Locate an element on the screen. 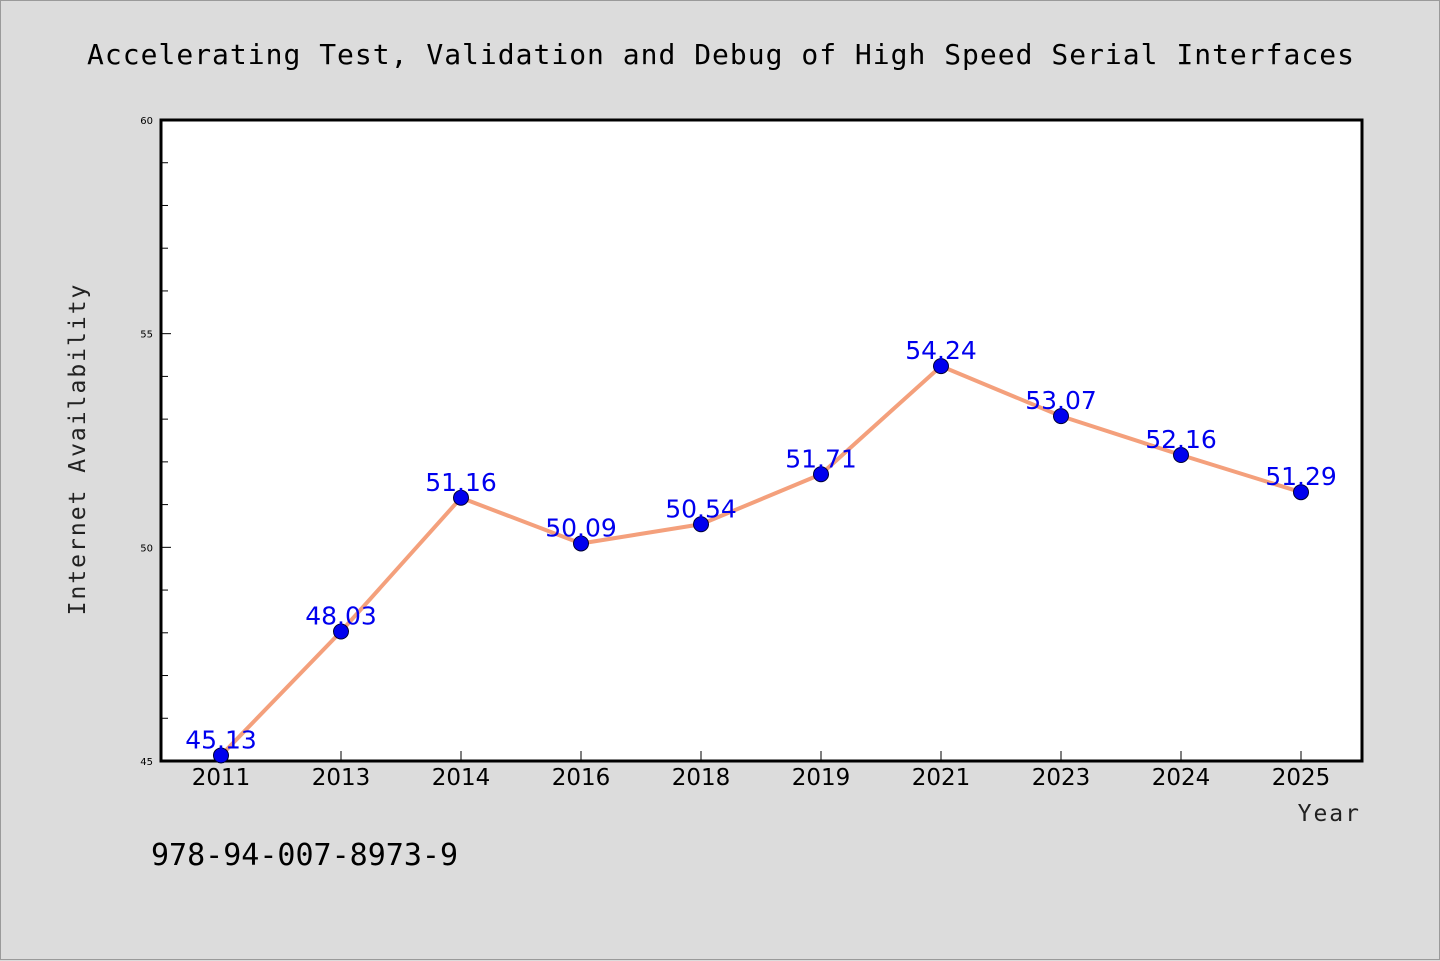 This screenshot has width=1440, height=961. y-tick-label: 55 is located at coordinates (146, 335).